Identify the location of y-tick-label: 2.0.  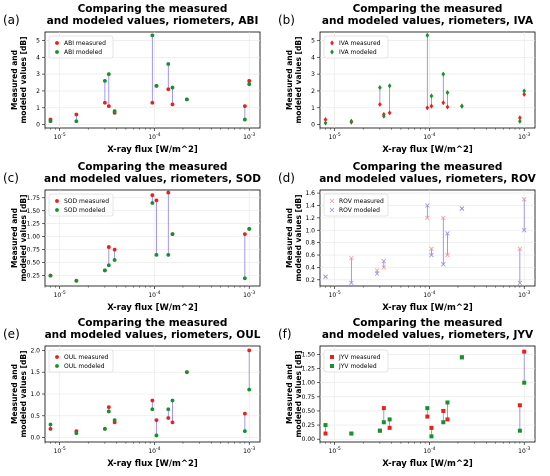
(35, 350).